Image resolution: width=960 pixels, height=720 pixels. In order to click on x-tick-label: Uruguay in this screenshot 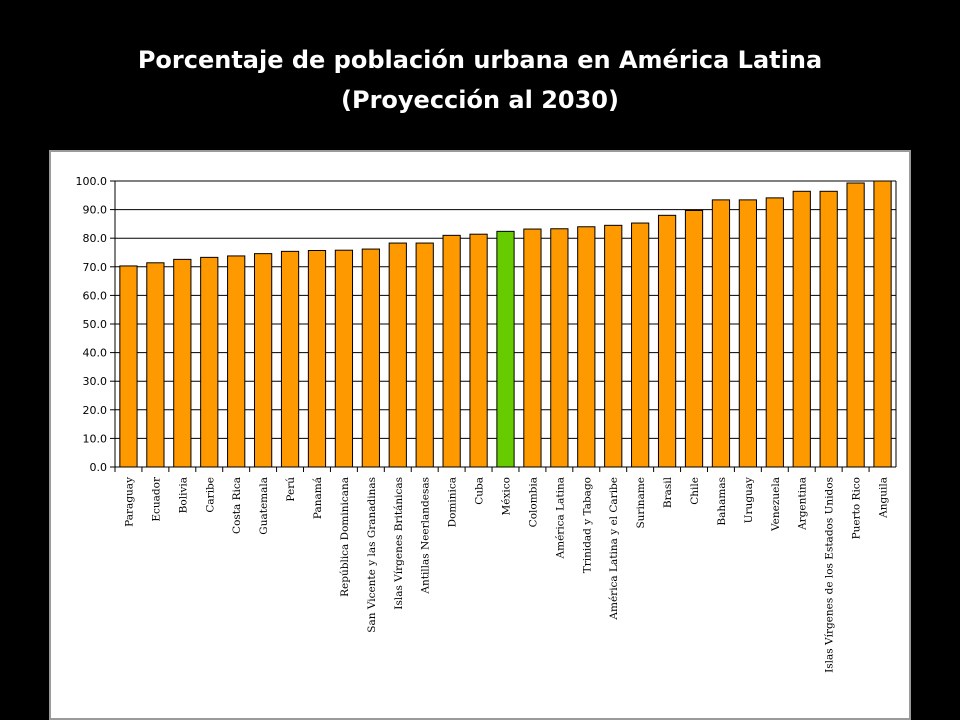, I will do `click(749, 500)`.